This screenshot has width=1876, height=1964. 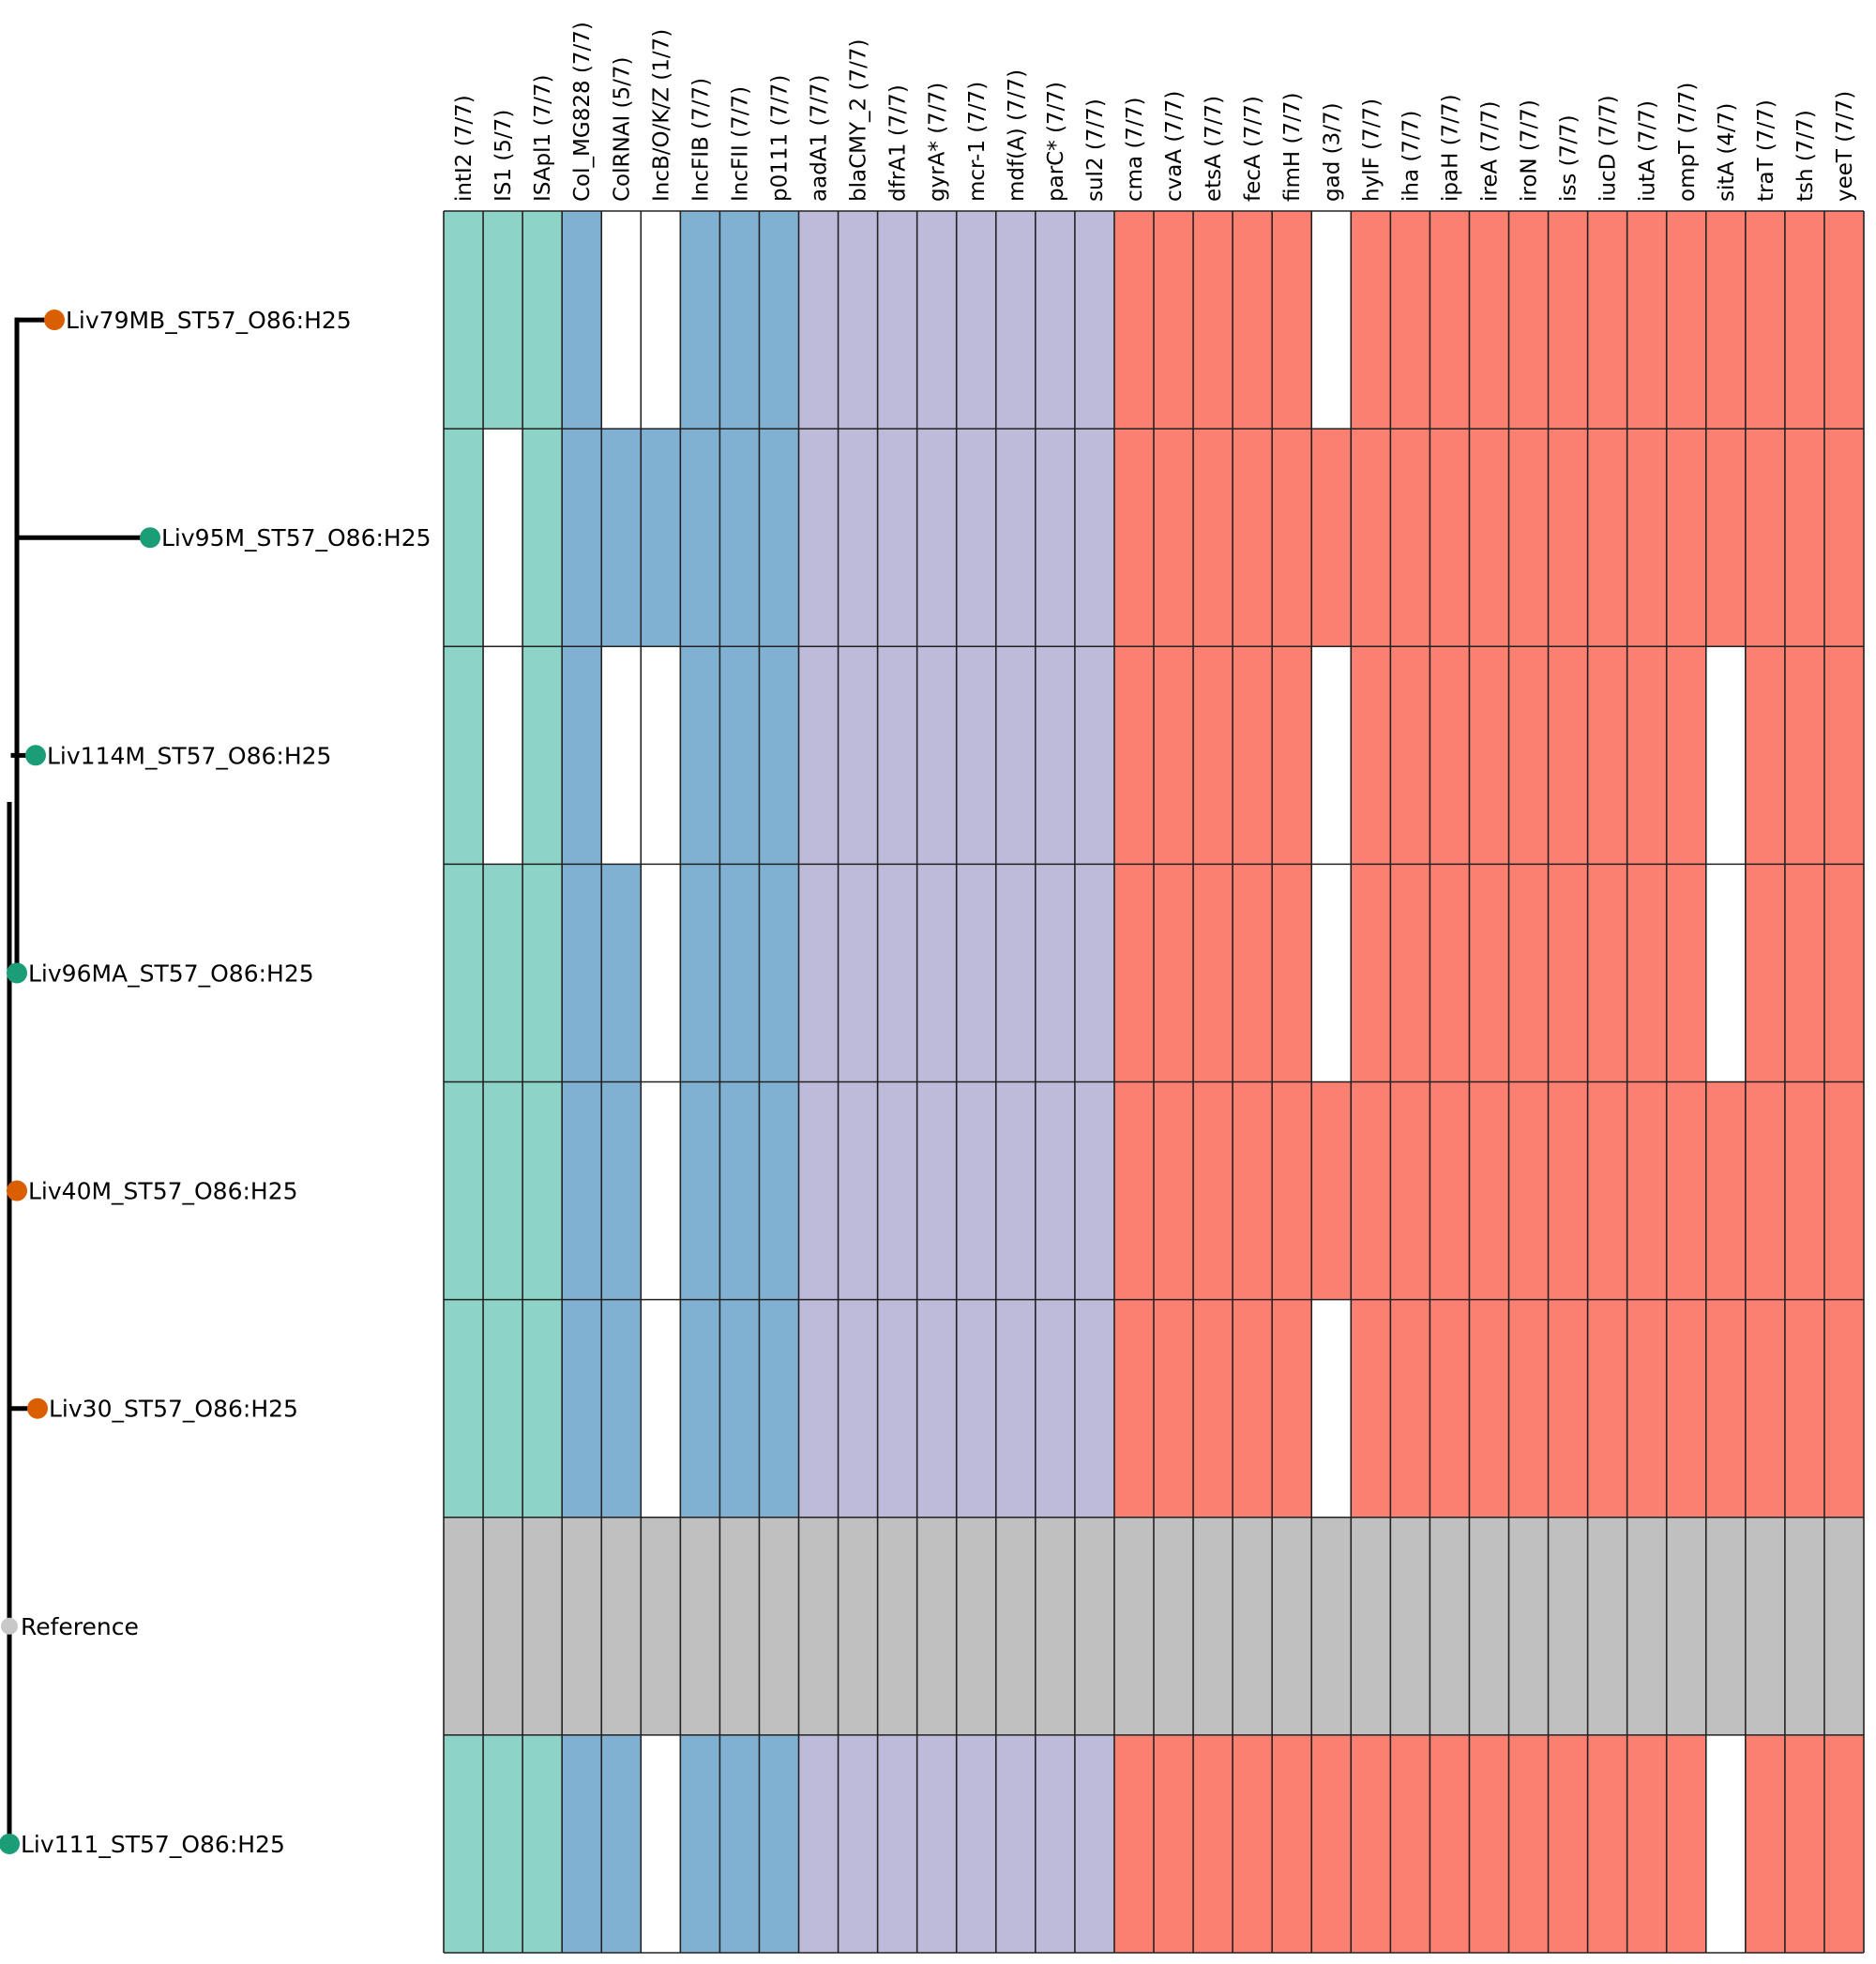 What do you see at coordinates (189, 756) in the screenshot?
I see `row-label-liv114m-st57-o86-h25: Liv114M_ST57_O86:H25` at bounding box center [189, 756].